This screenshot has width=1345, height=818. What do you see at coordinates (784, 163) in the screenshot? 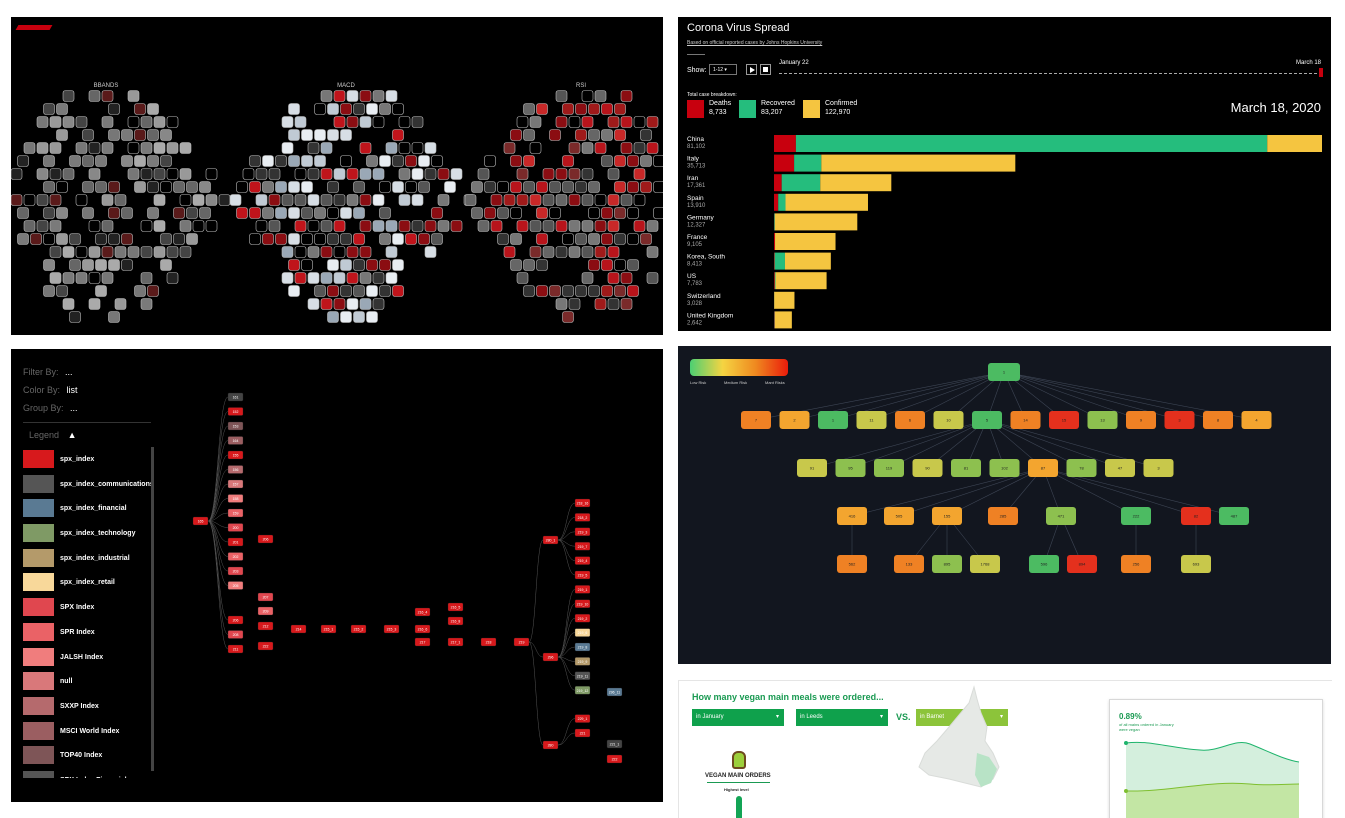
I see `bar-deaths` at bounding box center [784, 163].